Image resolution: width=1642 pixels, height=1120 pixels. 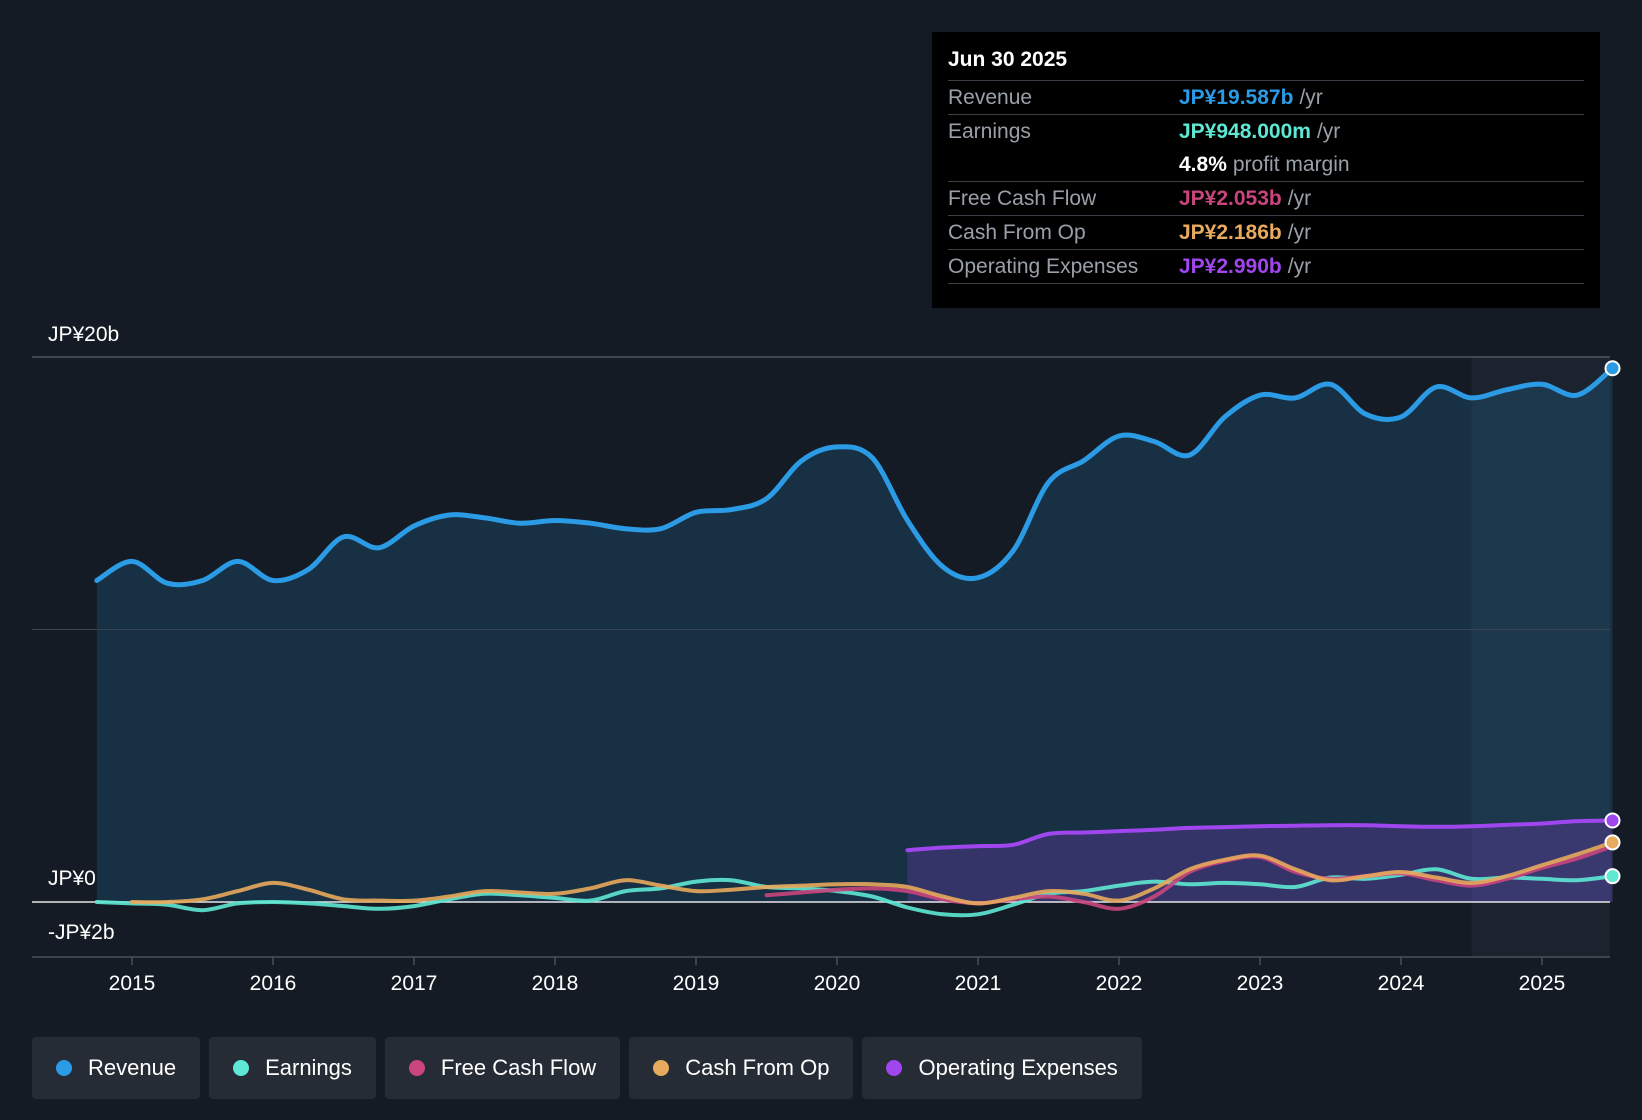 I want to click on series-line-free-cash-flow, so click(x=1189, y=877).